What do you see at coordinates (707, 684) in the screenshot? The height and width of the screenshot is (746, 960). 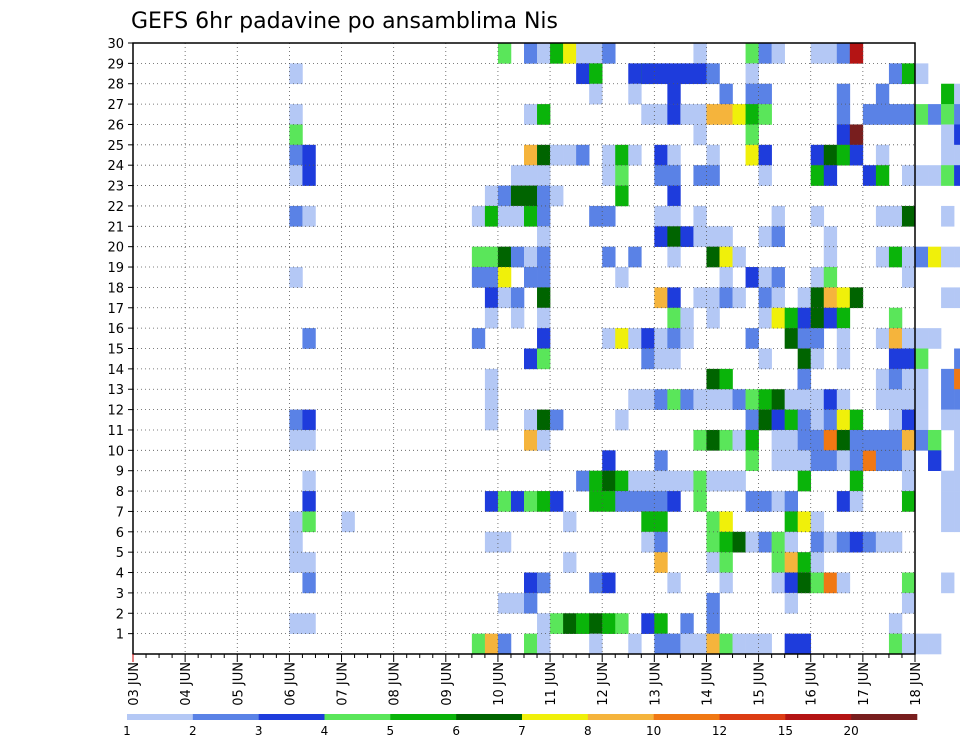 I see `x-tick-label: 14 JUN` at bounding box center [707, 684].